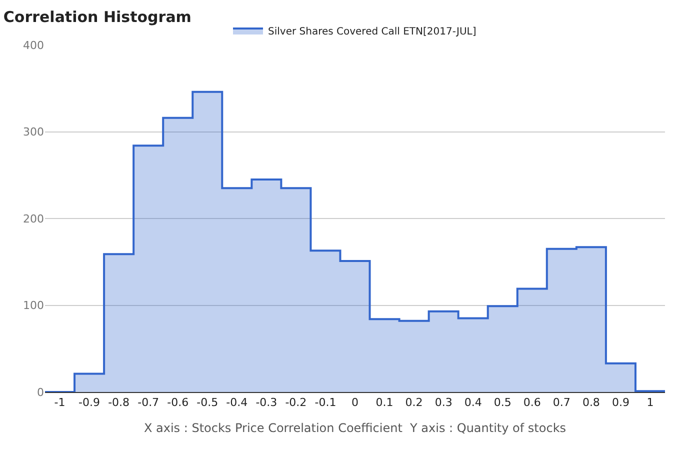 Image resolution: width=680 pixels, height=462 pixels. I want to click on x-tick-label: 0, so click(355, 403).